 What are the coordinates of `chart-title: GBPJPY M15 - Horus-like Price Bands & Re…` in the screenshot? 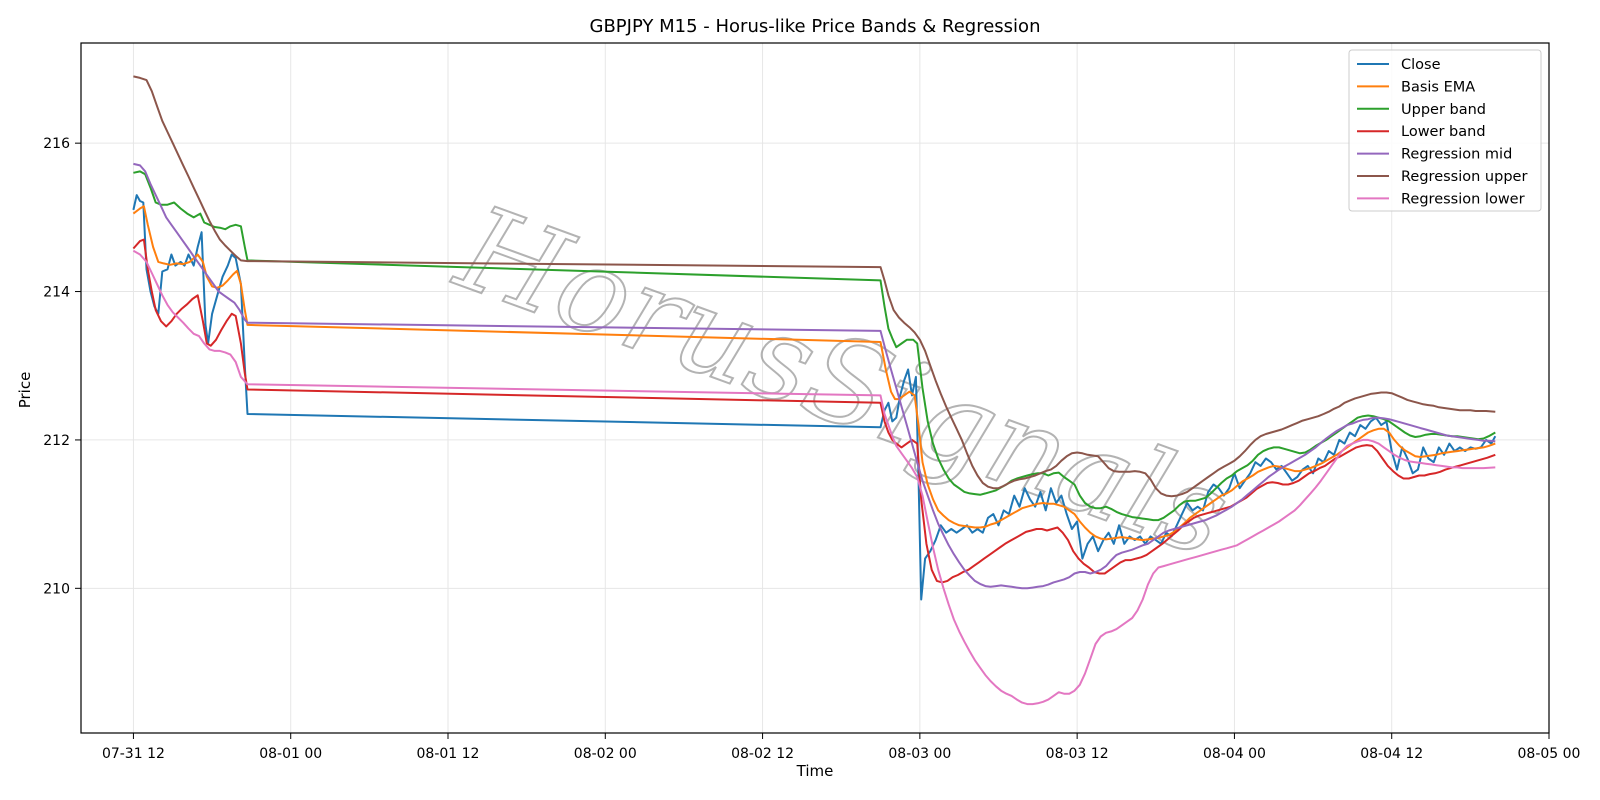 It's located at (815, 26).